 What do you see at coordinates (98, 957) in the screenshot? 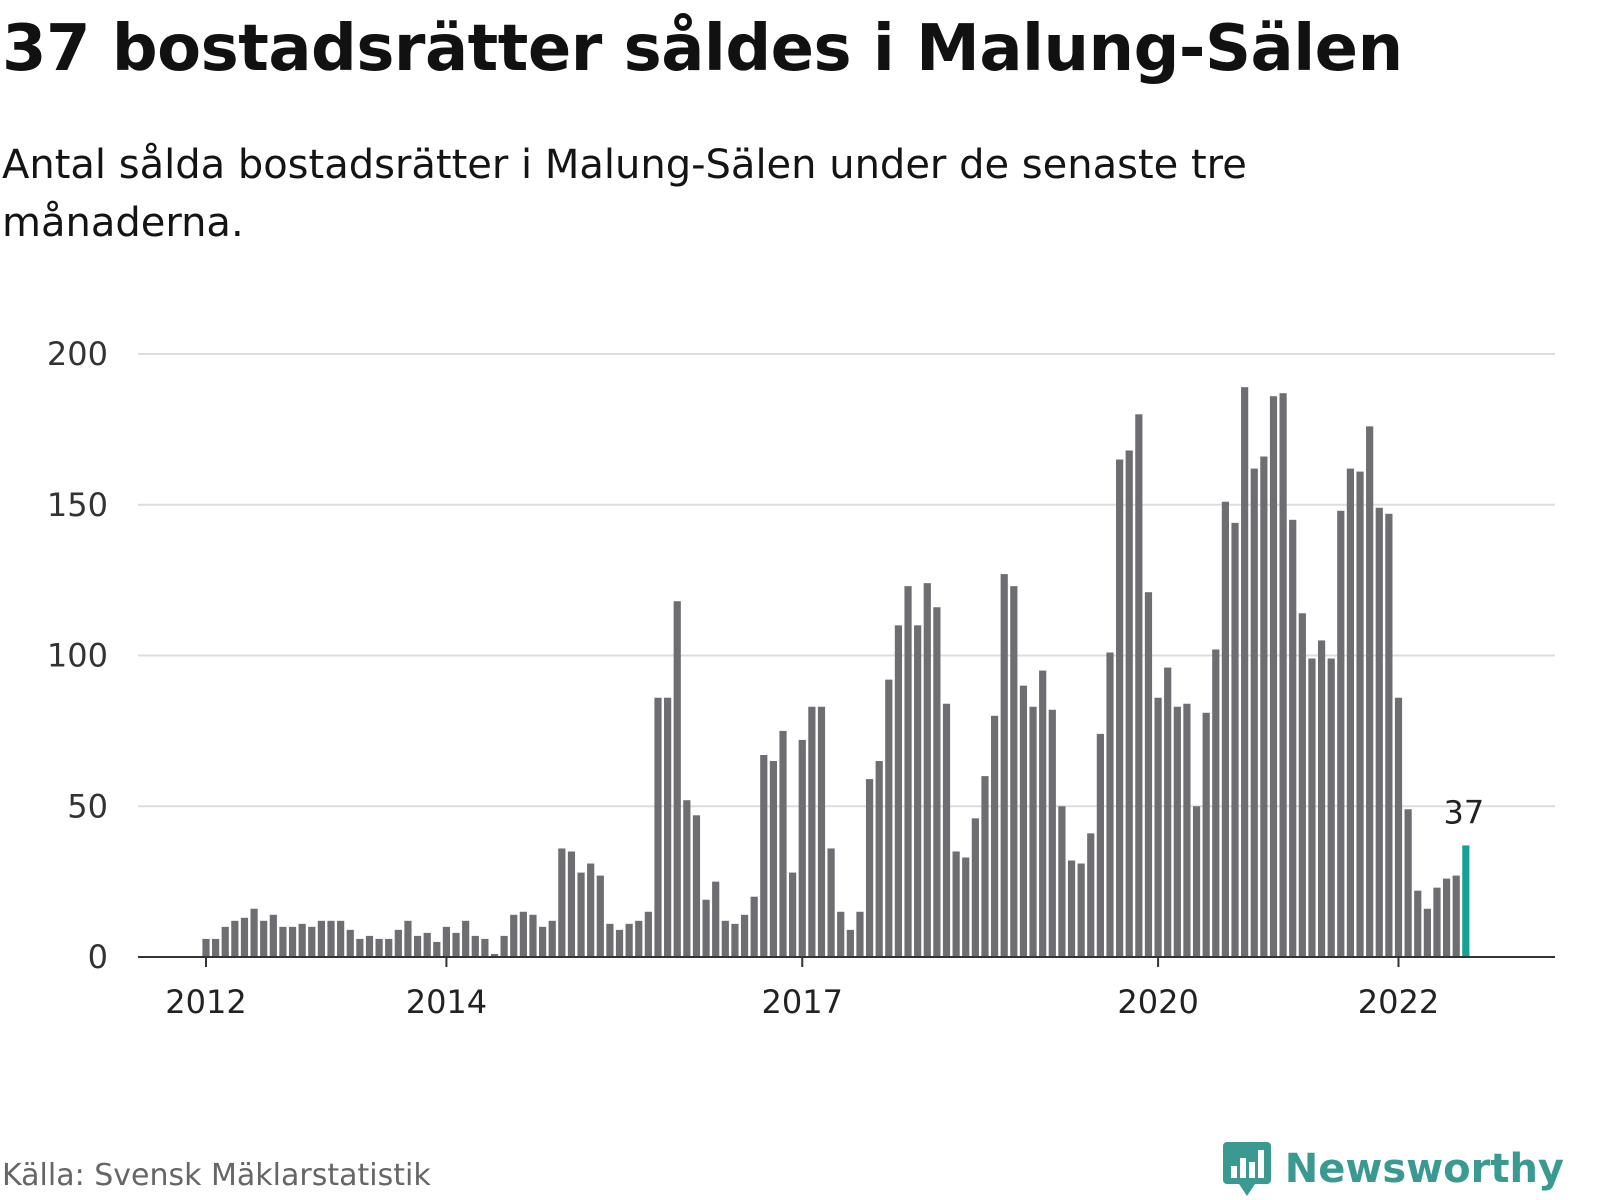
I see `y-tick-label: 0` at bounding box center [98, 957].